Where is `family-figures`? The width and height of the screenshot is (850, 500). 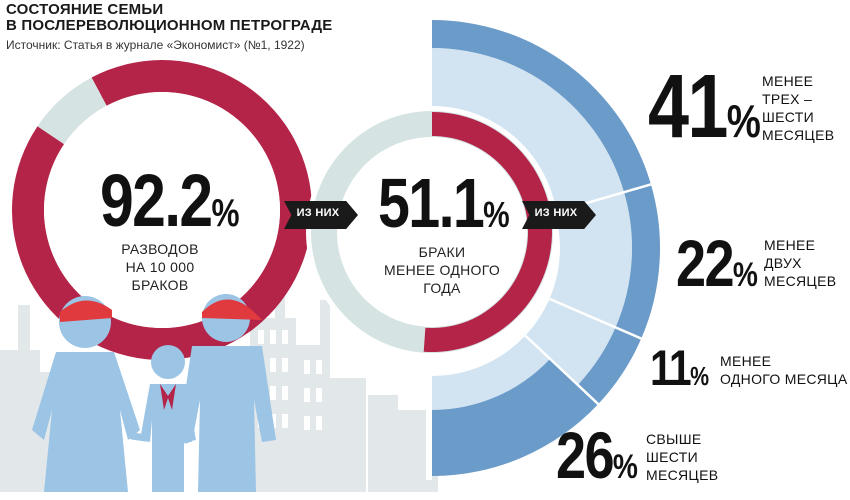 family-figures is located at coordinates (154, 393).